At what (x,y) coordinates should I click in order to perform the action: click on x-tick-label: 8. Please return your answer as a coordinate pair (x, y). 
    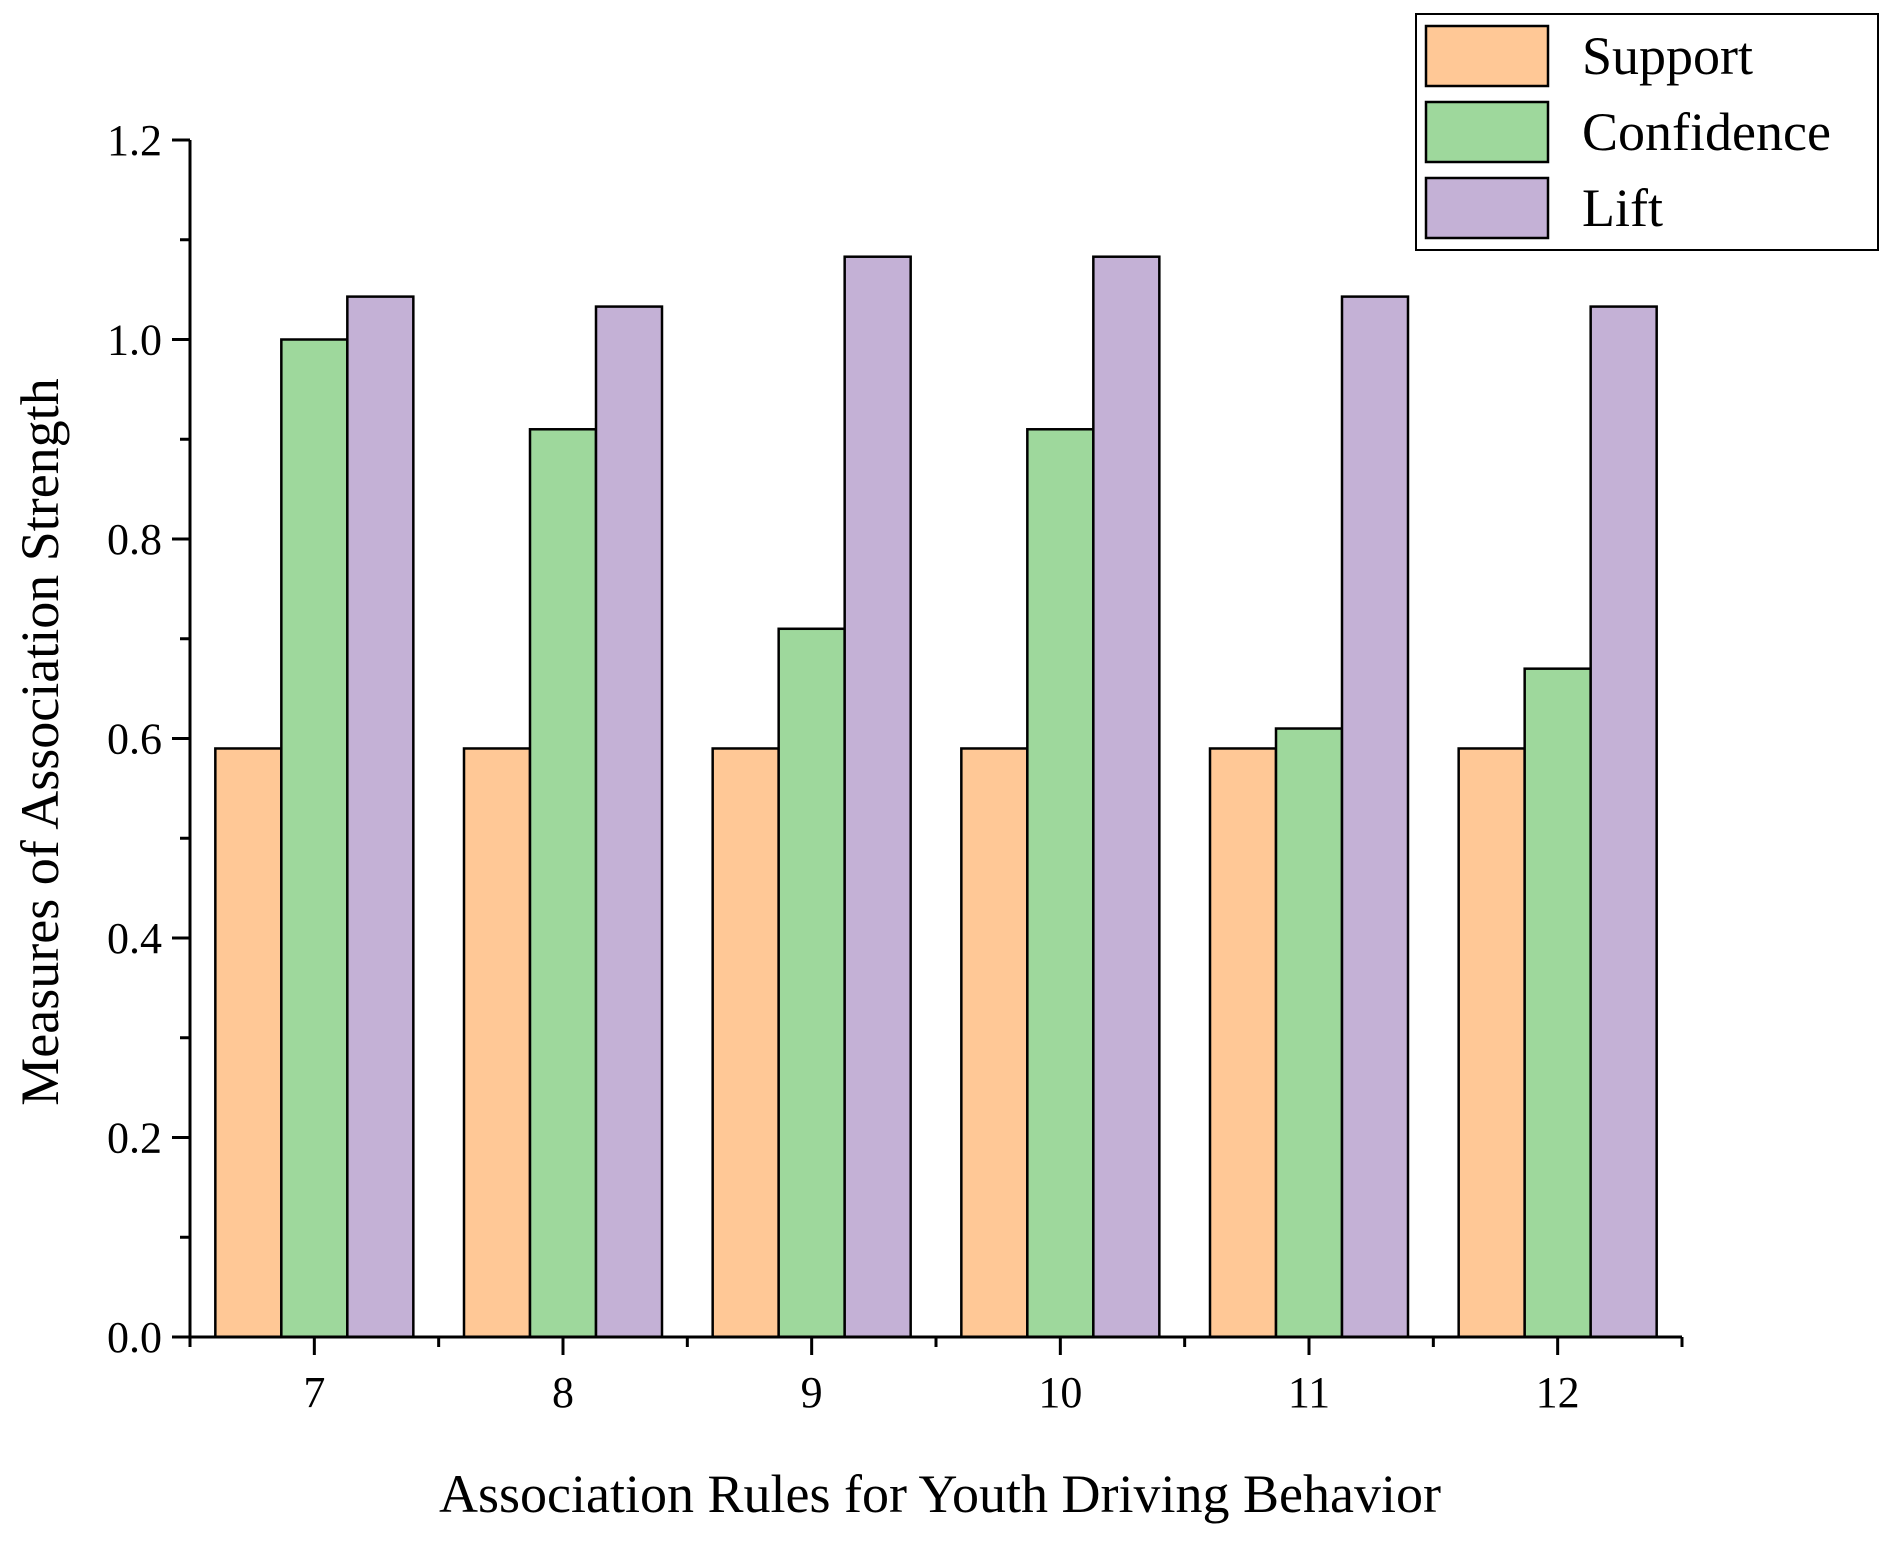
    Looking at the image, I should click on (563, 1392).